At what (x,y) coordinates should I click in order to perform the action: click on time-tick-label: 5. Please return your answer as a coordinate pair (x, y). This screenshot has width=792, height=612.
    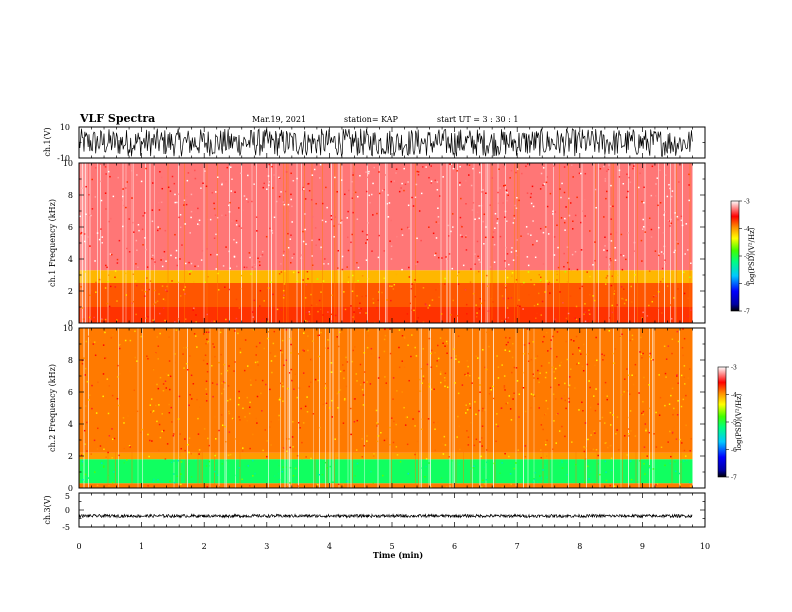
    Looking at the image, I should click on (391, 546).